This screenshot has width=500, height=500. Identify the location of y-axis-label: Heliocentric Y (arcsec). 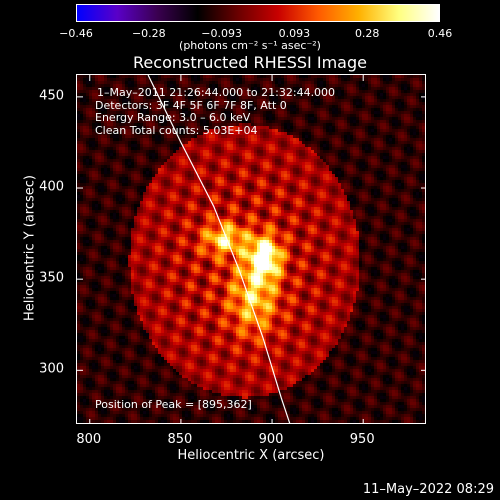
(30, 248).